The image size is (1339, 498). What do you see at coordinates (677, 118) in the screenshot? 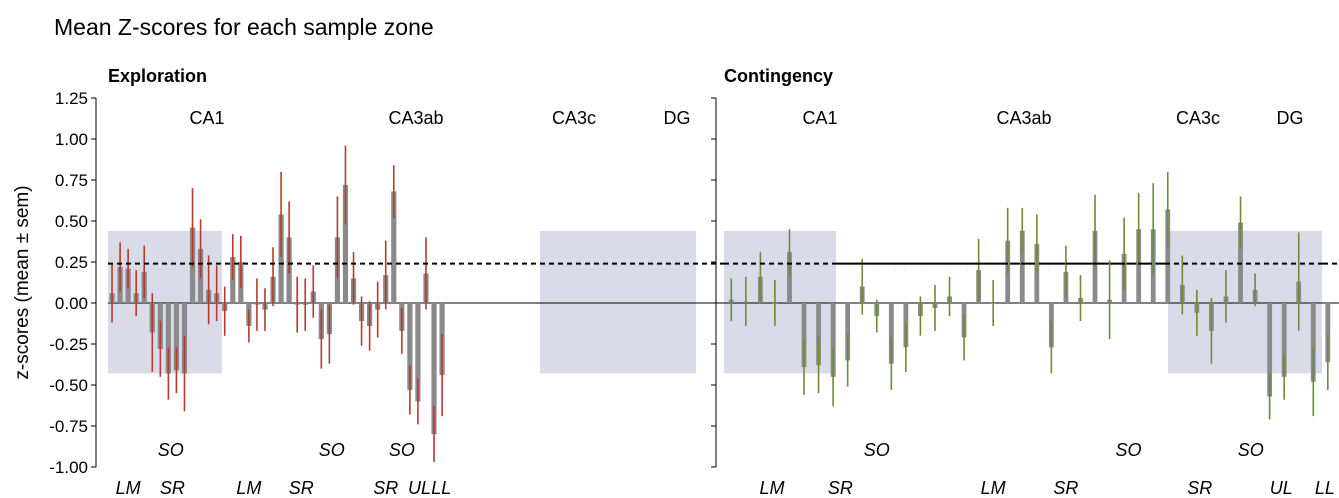
I see `panel-1-region-label: DG` at bounding box center [677, 118].